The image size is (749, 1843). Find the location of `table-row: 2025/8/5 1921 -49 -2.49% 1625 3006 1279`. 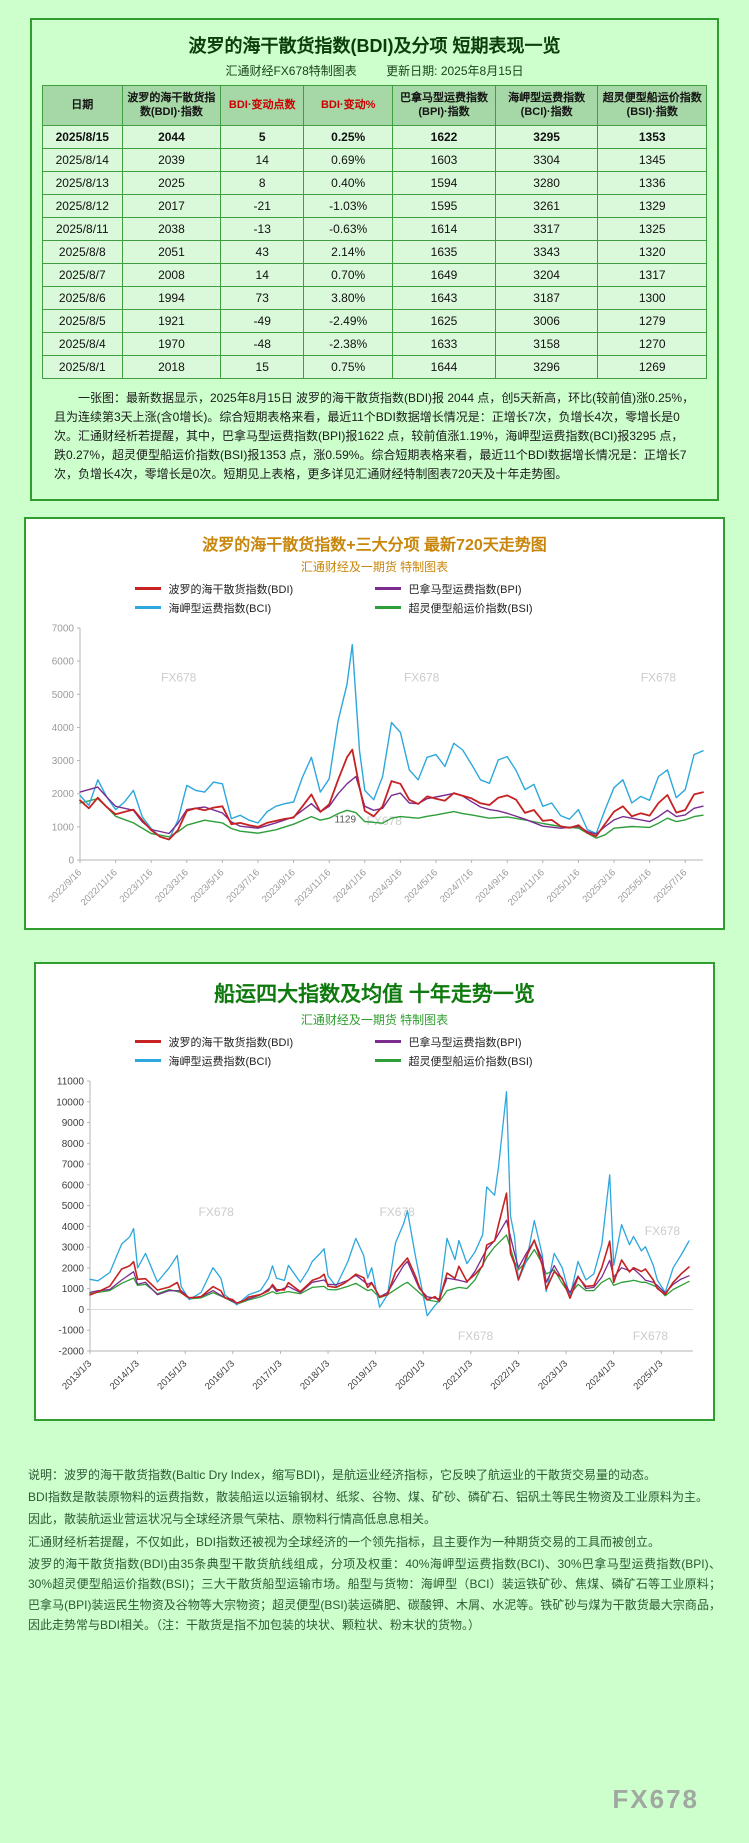

table-row: 2025/8/5 1921 -49 -2.49% 1625 3006 1279 is located at coordinates (374, 320).